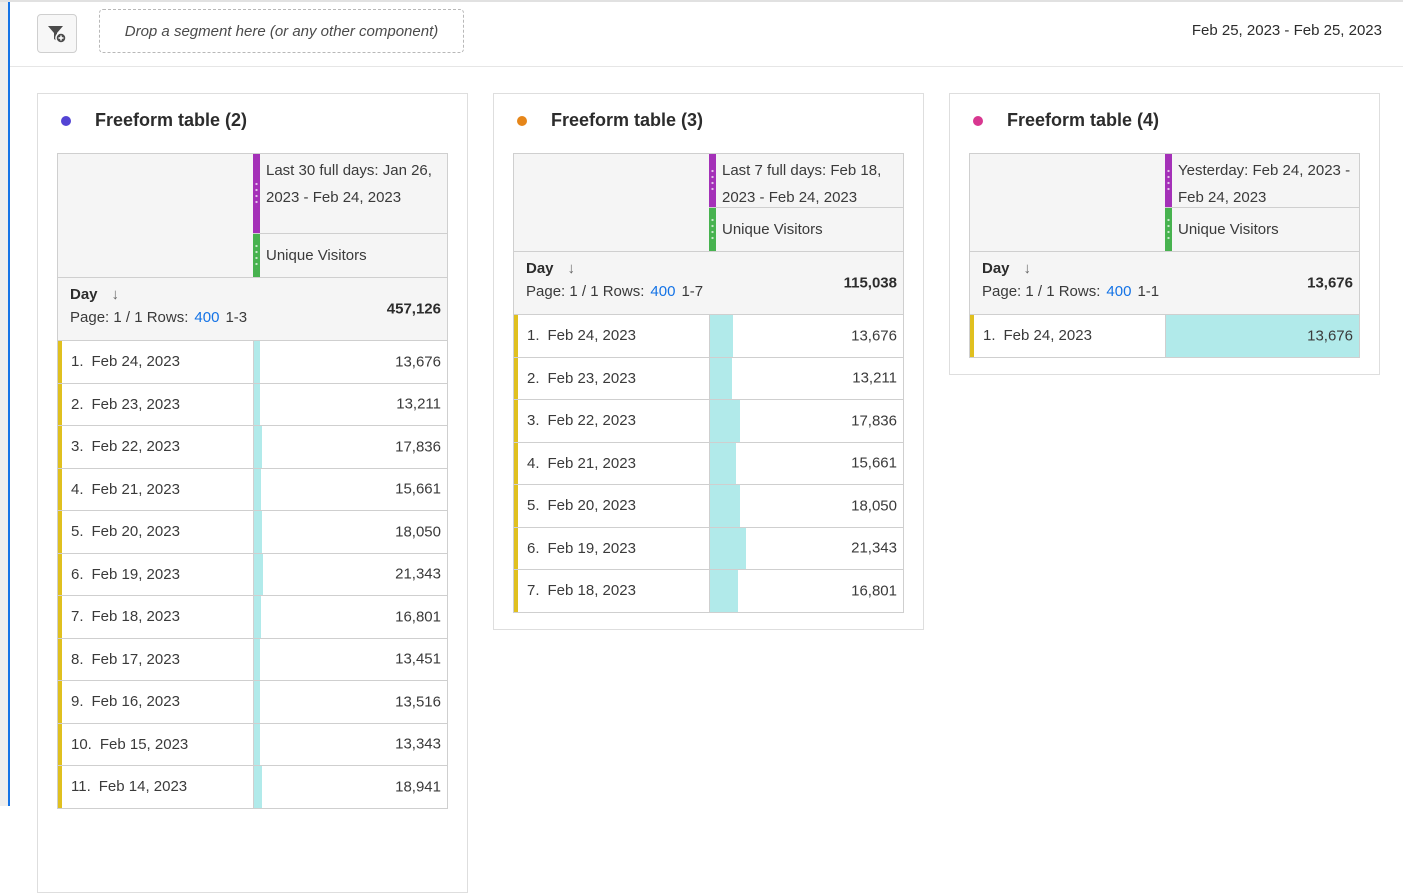  What do you see at coordinates (627, 120) in the screenshot?
I see `panel-title: Freeform table (3)` at bounding box center [627, 120].